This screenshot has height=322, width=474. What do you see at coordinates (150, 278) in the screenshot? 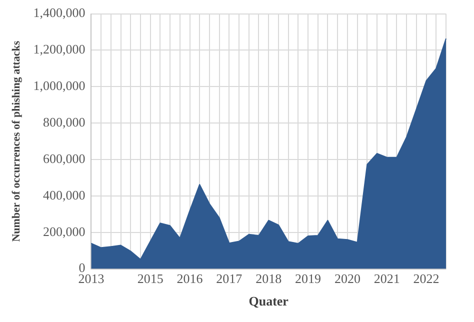
I see `x-tick-label: 2015` at bounding box center [150, 278].